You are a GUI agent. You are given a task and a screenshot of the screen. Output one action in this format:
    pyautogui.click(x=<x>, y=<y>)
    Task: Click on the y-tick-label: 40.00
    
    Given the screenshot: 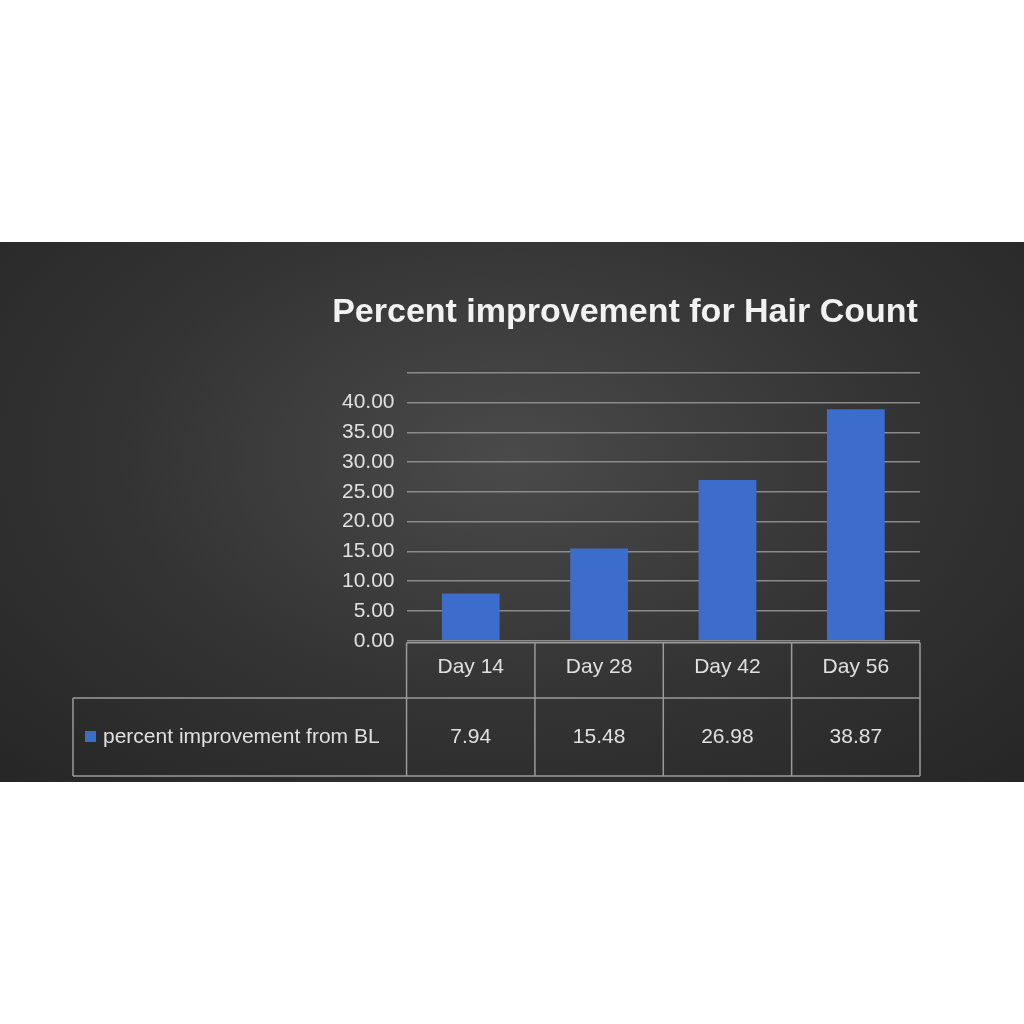 What is the action you would take?
    pyautogui.click(x=368, y=401)
    